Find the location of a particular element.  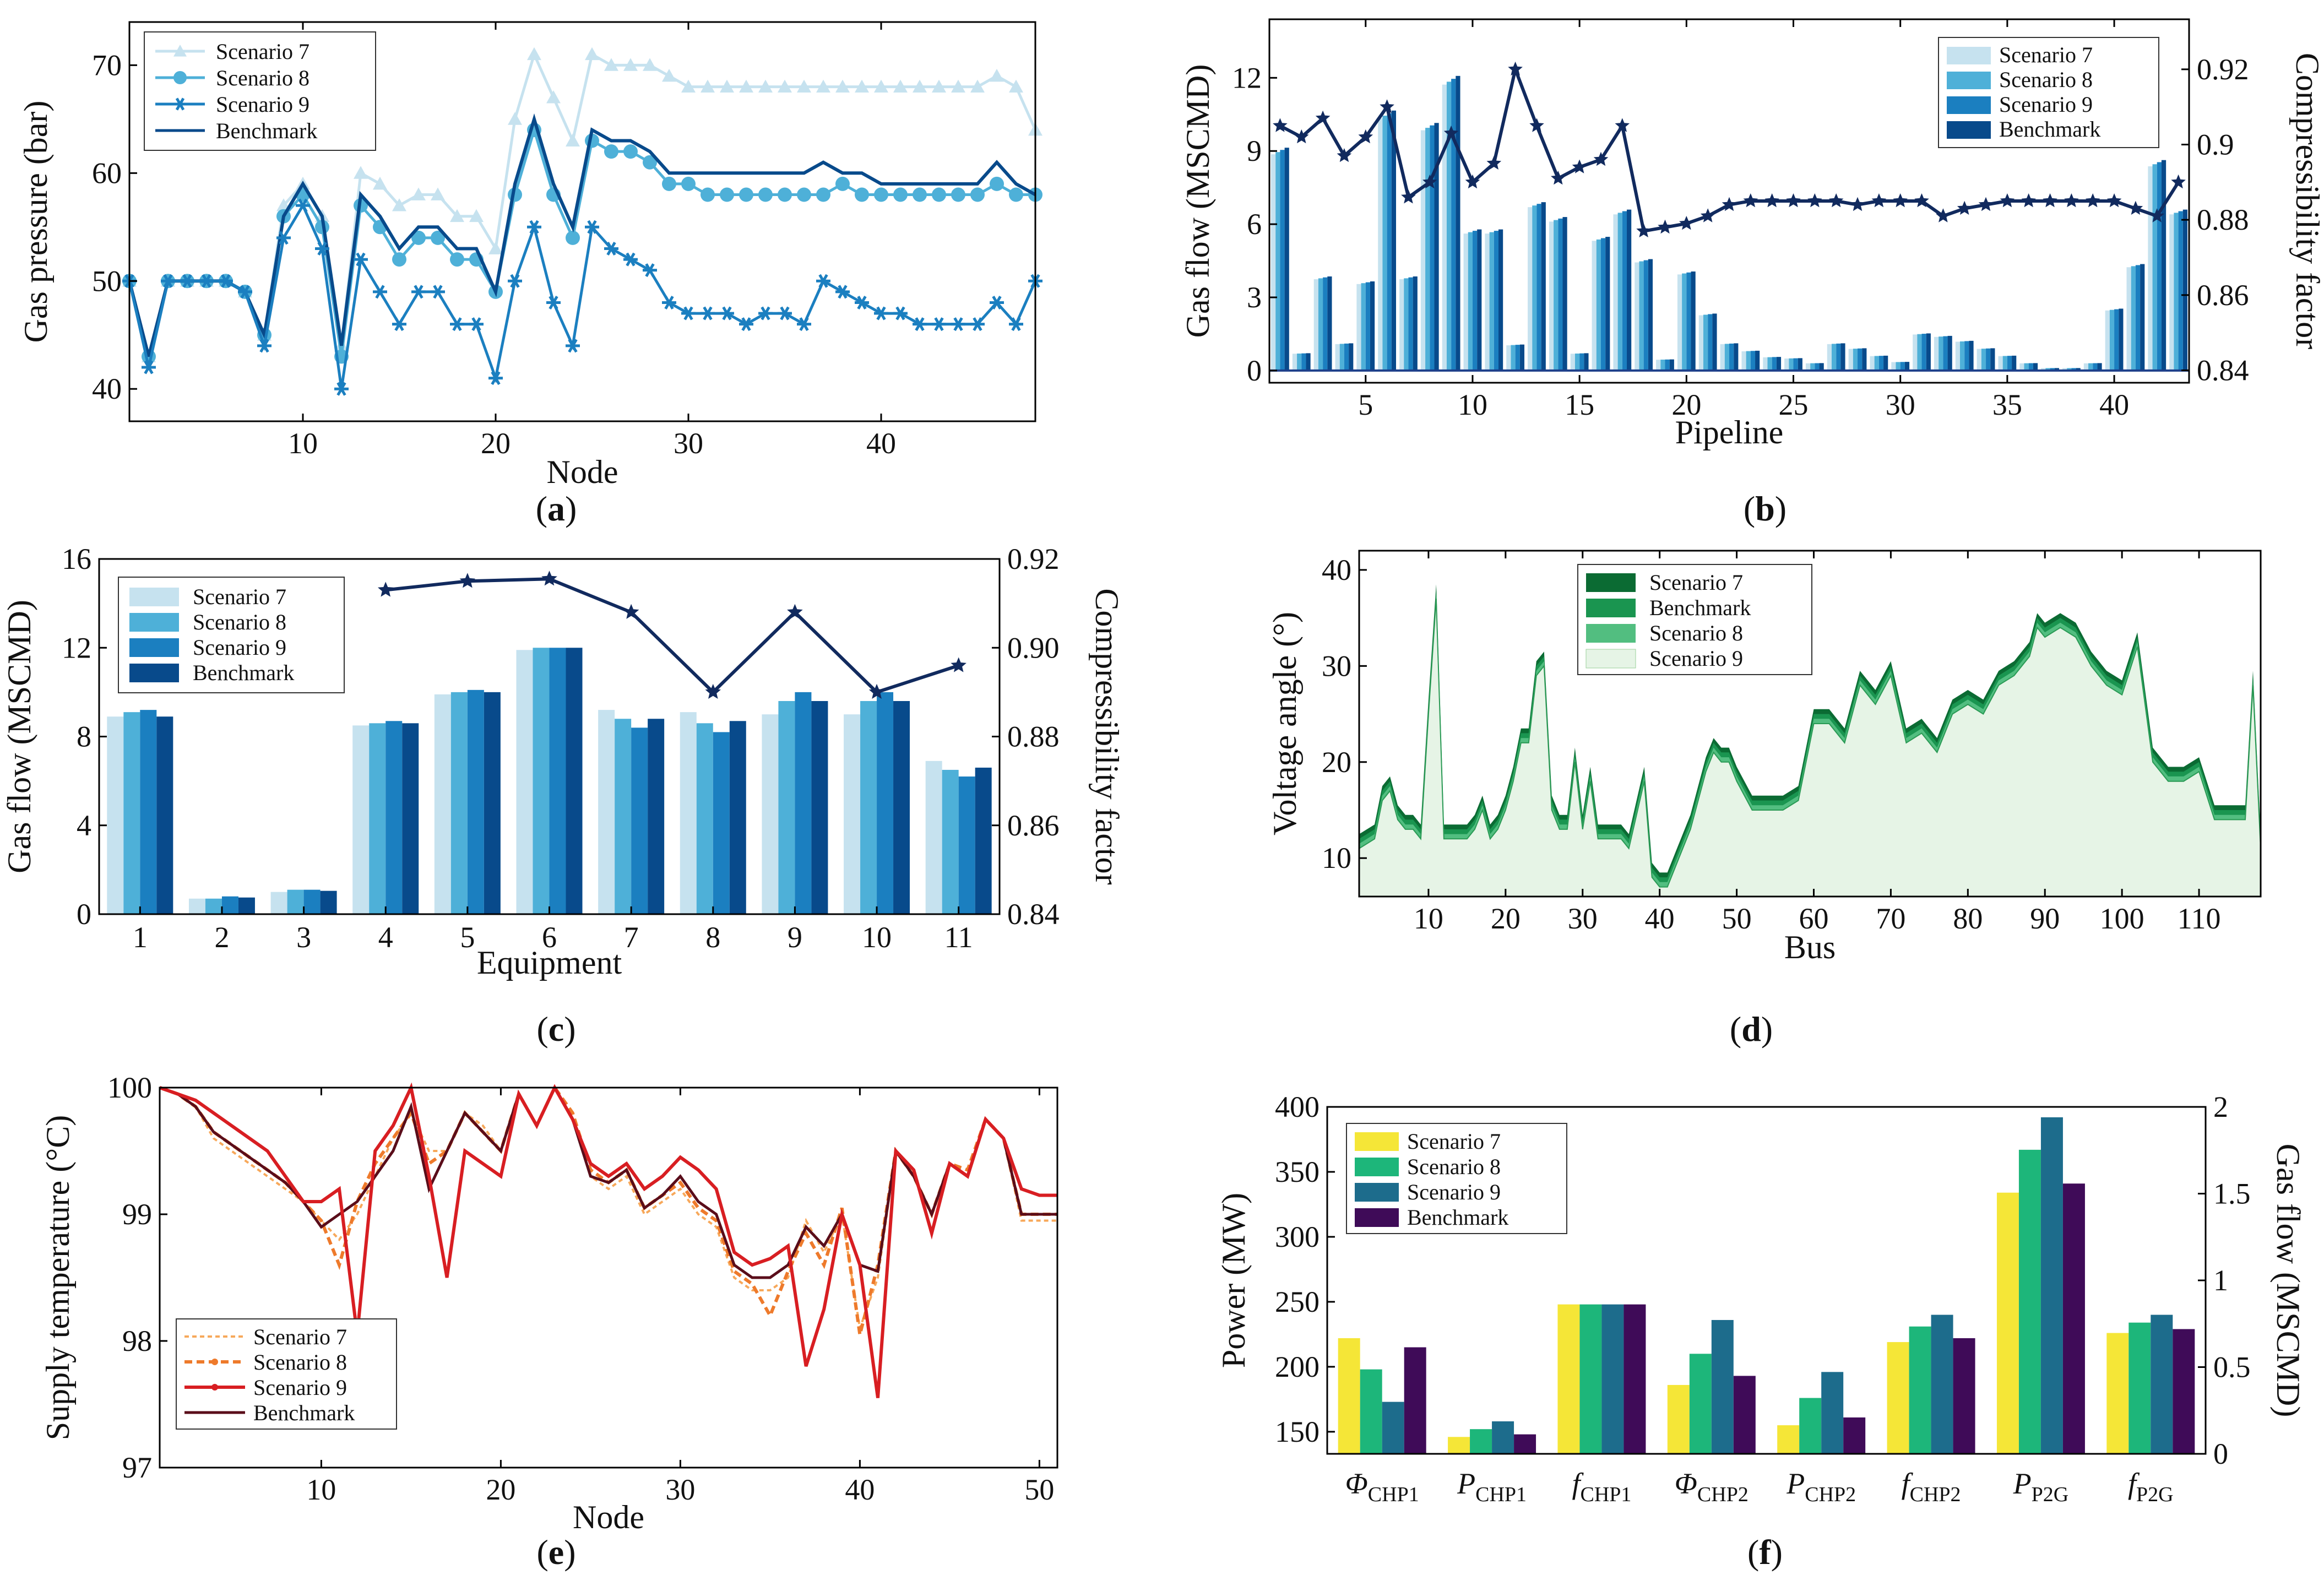

category-symbol: P is located at coordinates (1466, 1483).